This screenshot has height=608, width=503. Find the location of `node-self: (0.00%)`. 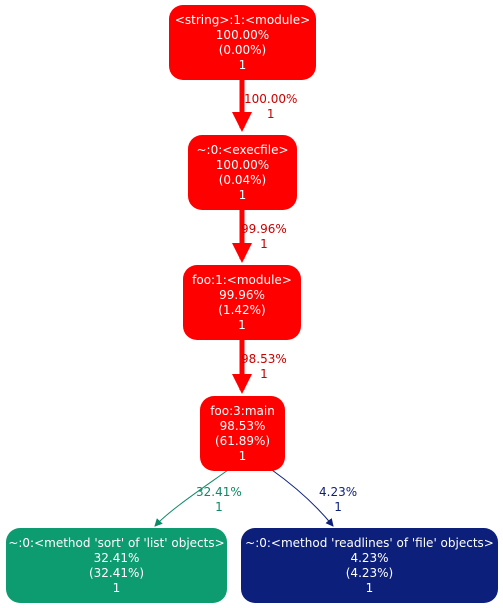

node-self: (0.00%) is located at coordinates (242, 49).